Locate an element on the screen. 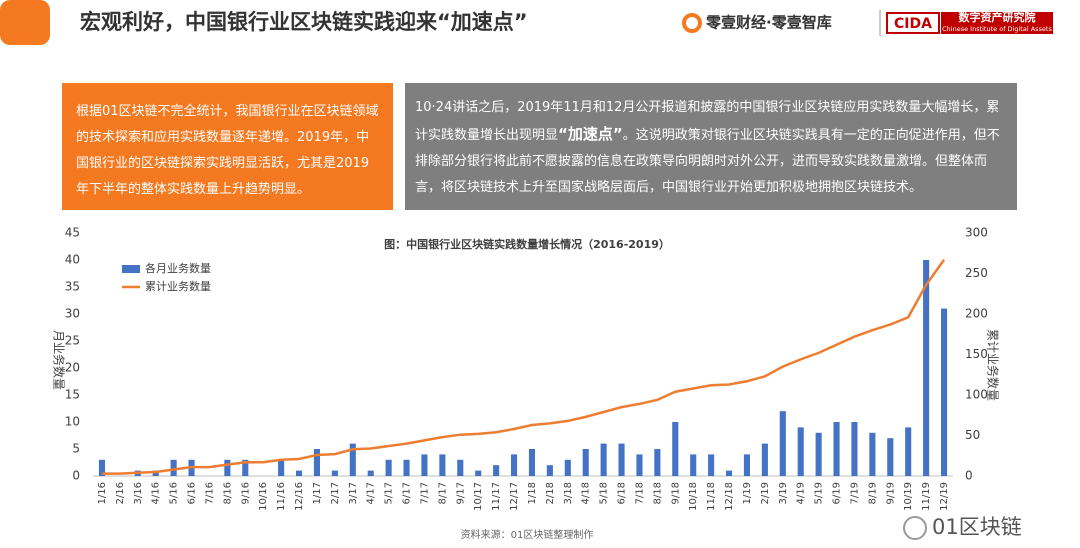  x-tick-label: 3/17 is located at coordinates (353, 493).